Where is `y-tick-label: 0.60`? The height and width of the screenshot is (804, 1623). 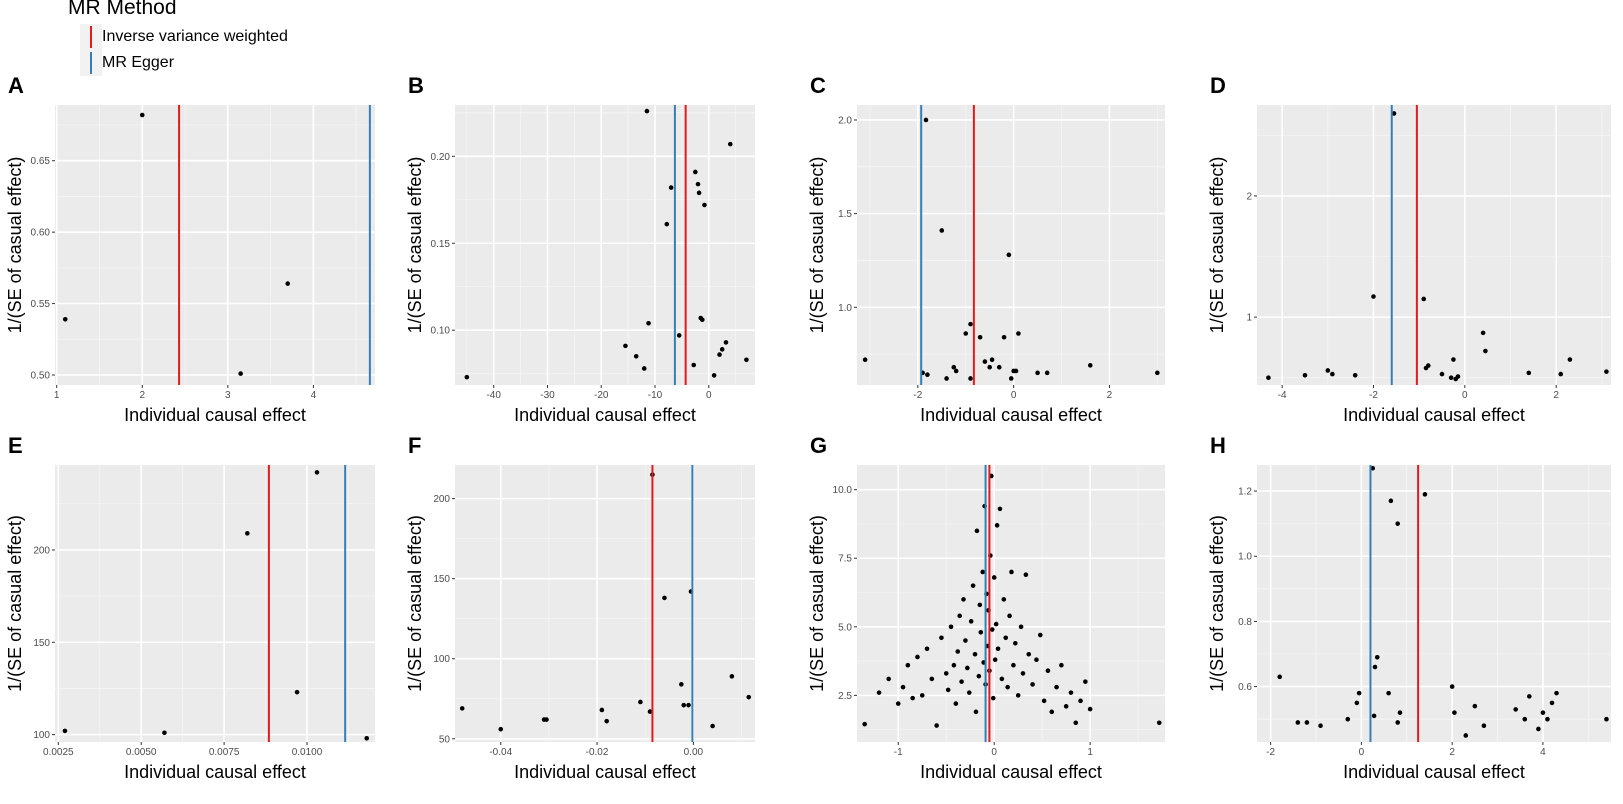
y-tick-label: 0.60 is located at coordinates (41, 233).